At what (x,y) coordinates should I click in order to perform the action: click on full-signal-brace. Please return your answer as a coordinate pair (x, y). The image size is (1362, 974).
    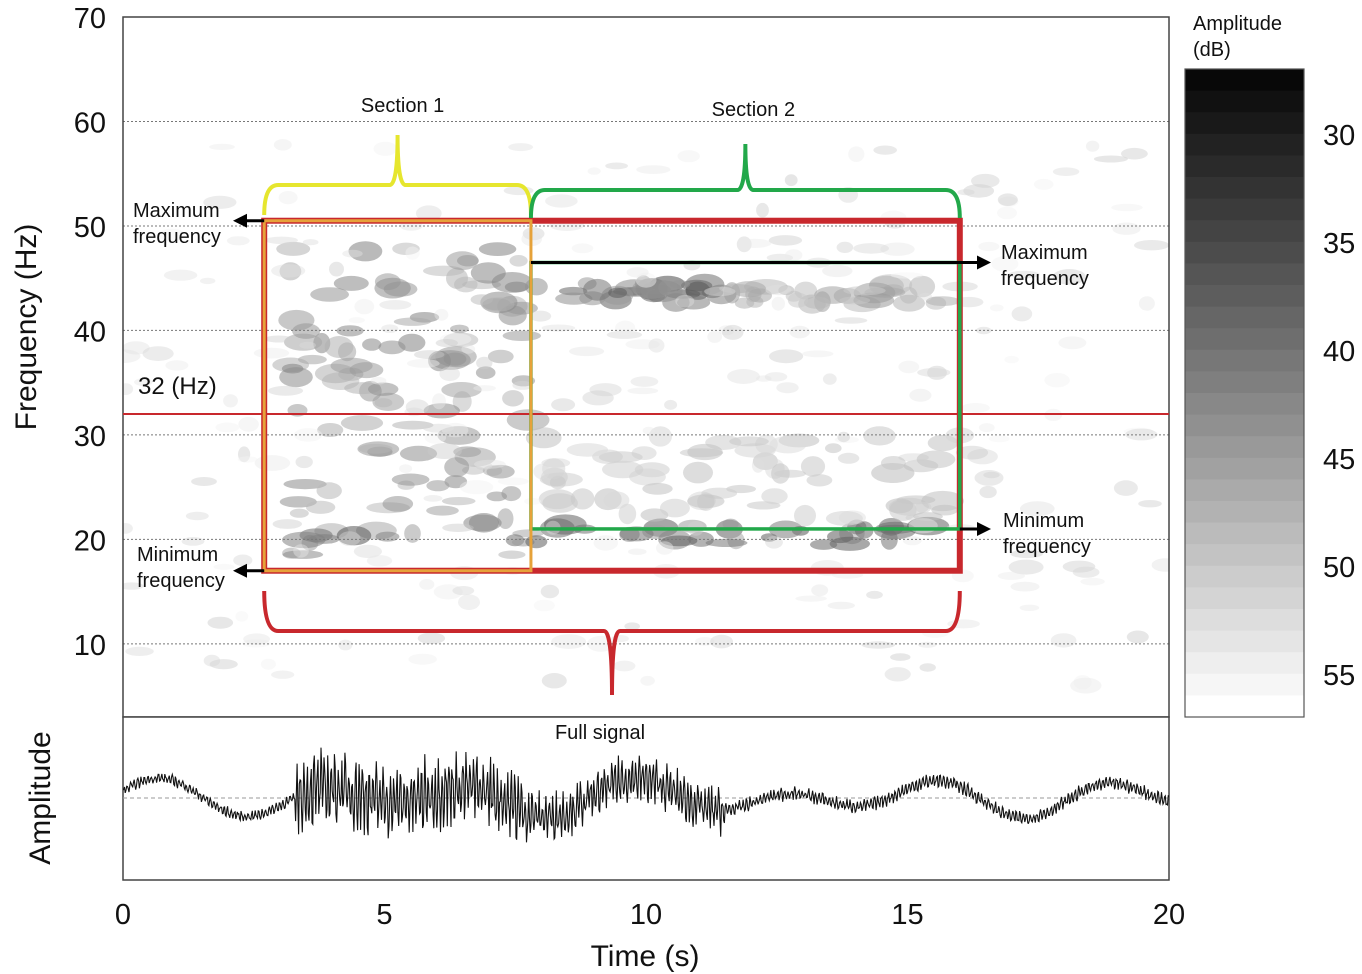
    Looking at the image, I should click on (612, 643).